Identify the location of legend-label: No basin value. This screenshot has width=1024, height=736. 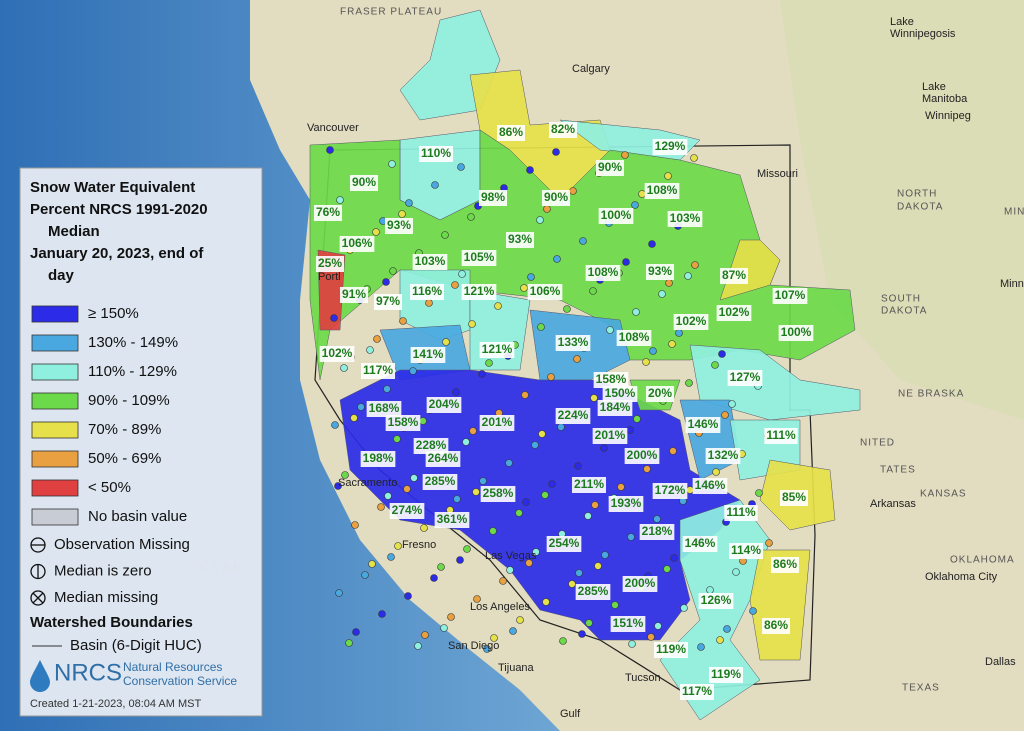
(137, 516).